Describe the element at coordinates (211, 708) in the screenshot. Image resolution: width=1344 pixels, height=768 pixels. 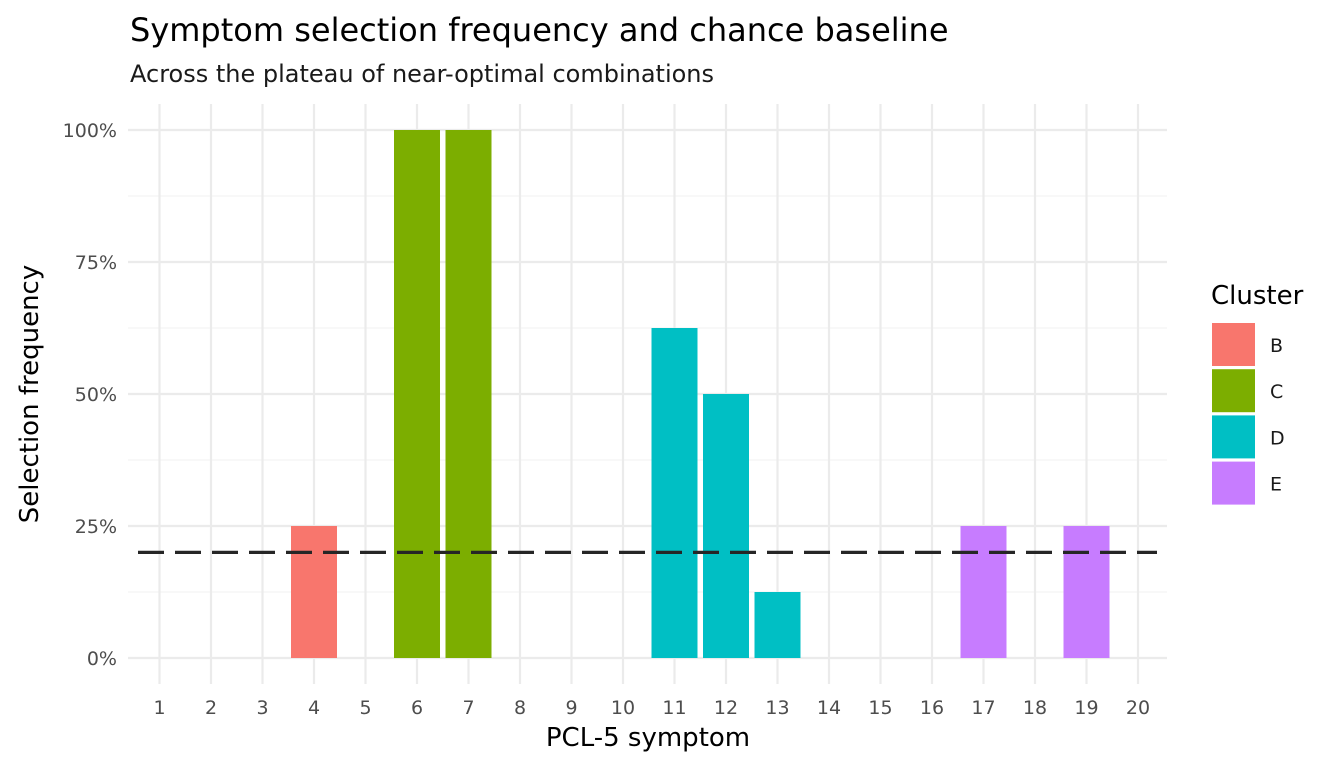
I see `x-tick-label: 2` at that location.